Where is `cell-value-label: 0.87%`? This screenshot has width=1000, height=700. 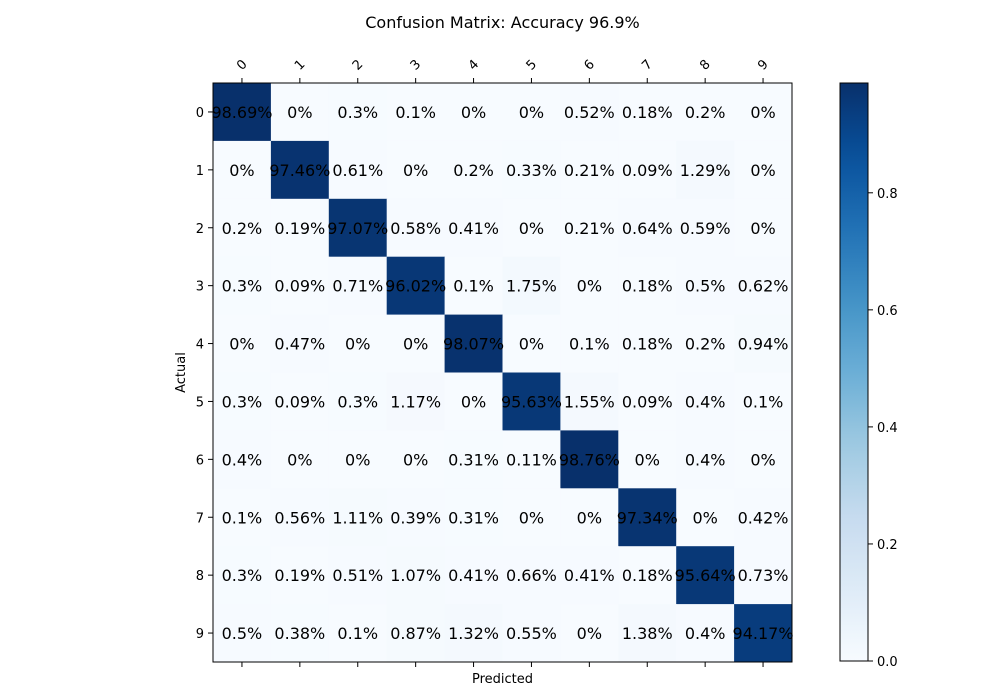
cell-value-label: 0.87% is located at coordinates (415, 633).